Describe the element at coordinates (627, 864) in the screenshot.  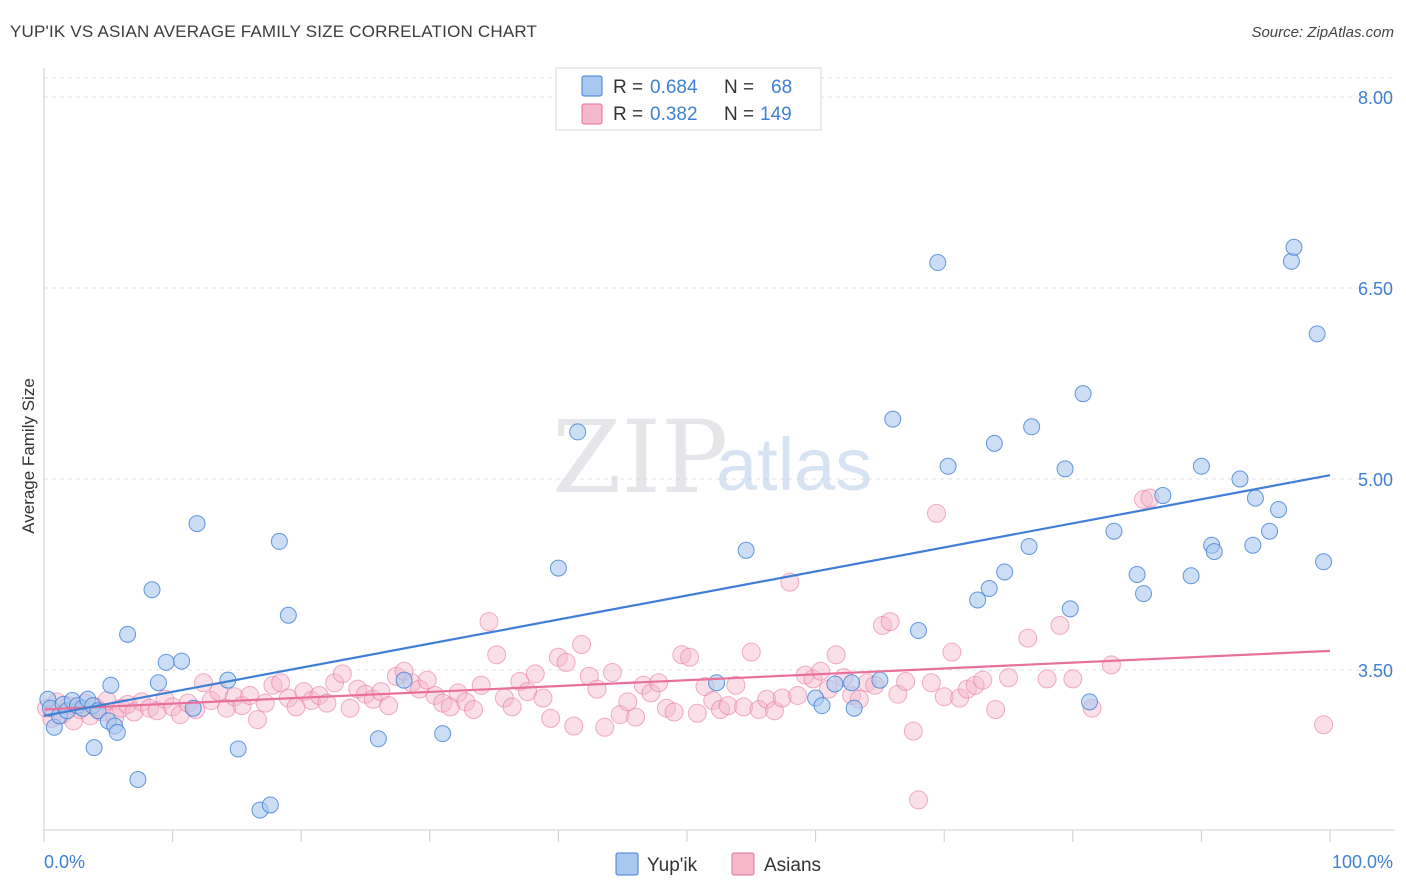
I see `legend-swatch-yupik-bottom` at that location.